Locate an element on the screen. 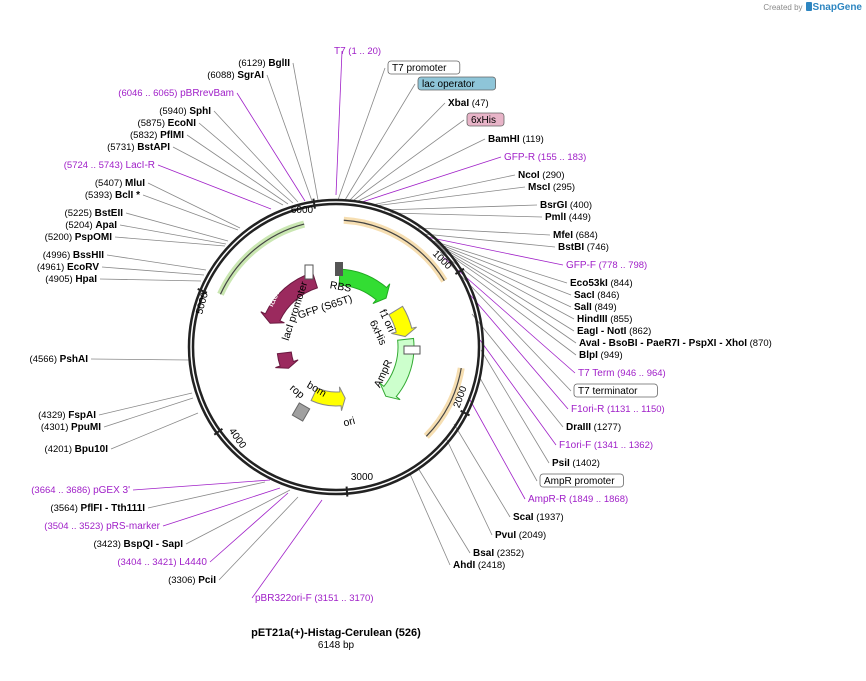 This screenshot has height=681, width=866. site-name: MscI is located at coordinates (539, 187).